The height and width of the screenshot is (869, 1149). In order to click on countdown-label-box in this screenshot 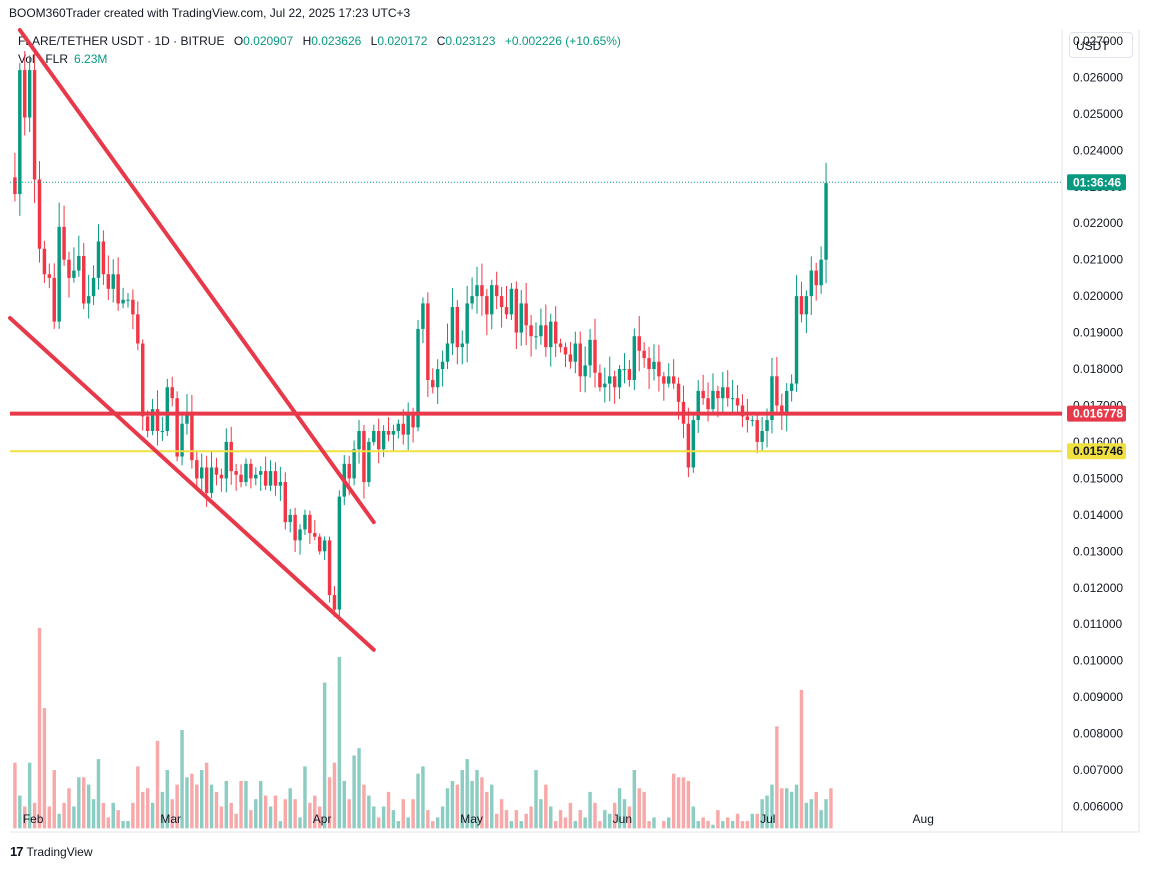, I will do `click(1096, 182)`.